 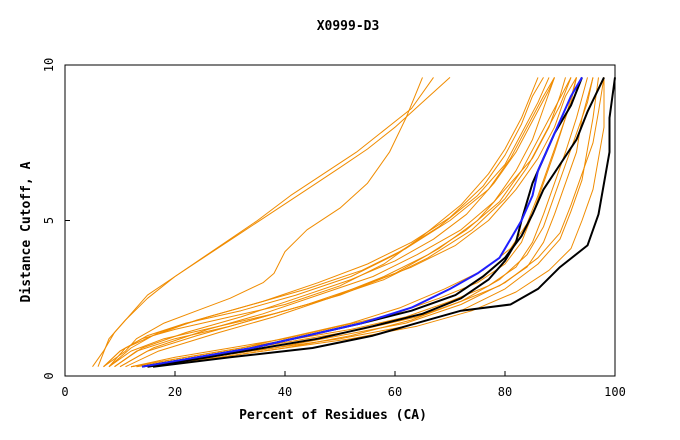 I want to click on x-tick-label: 80, so click(x=505, y=392).